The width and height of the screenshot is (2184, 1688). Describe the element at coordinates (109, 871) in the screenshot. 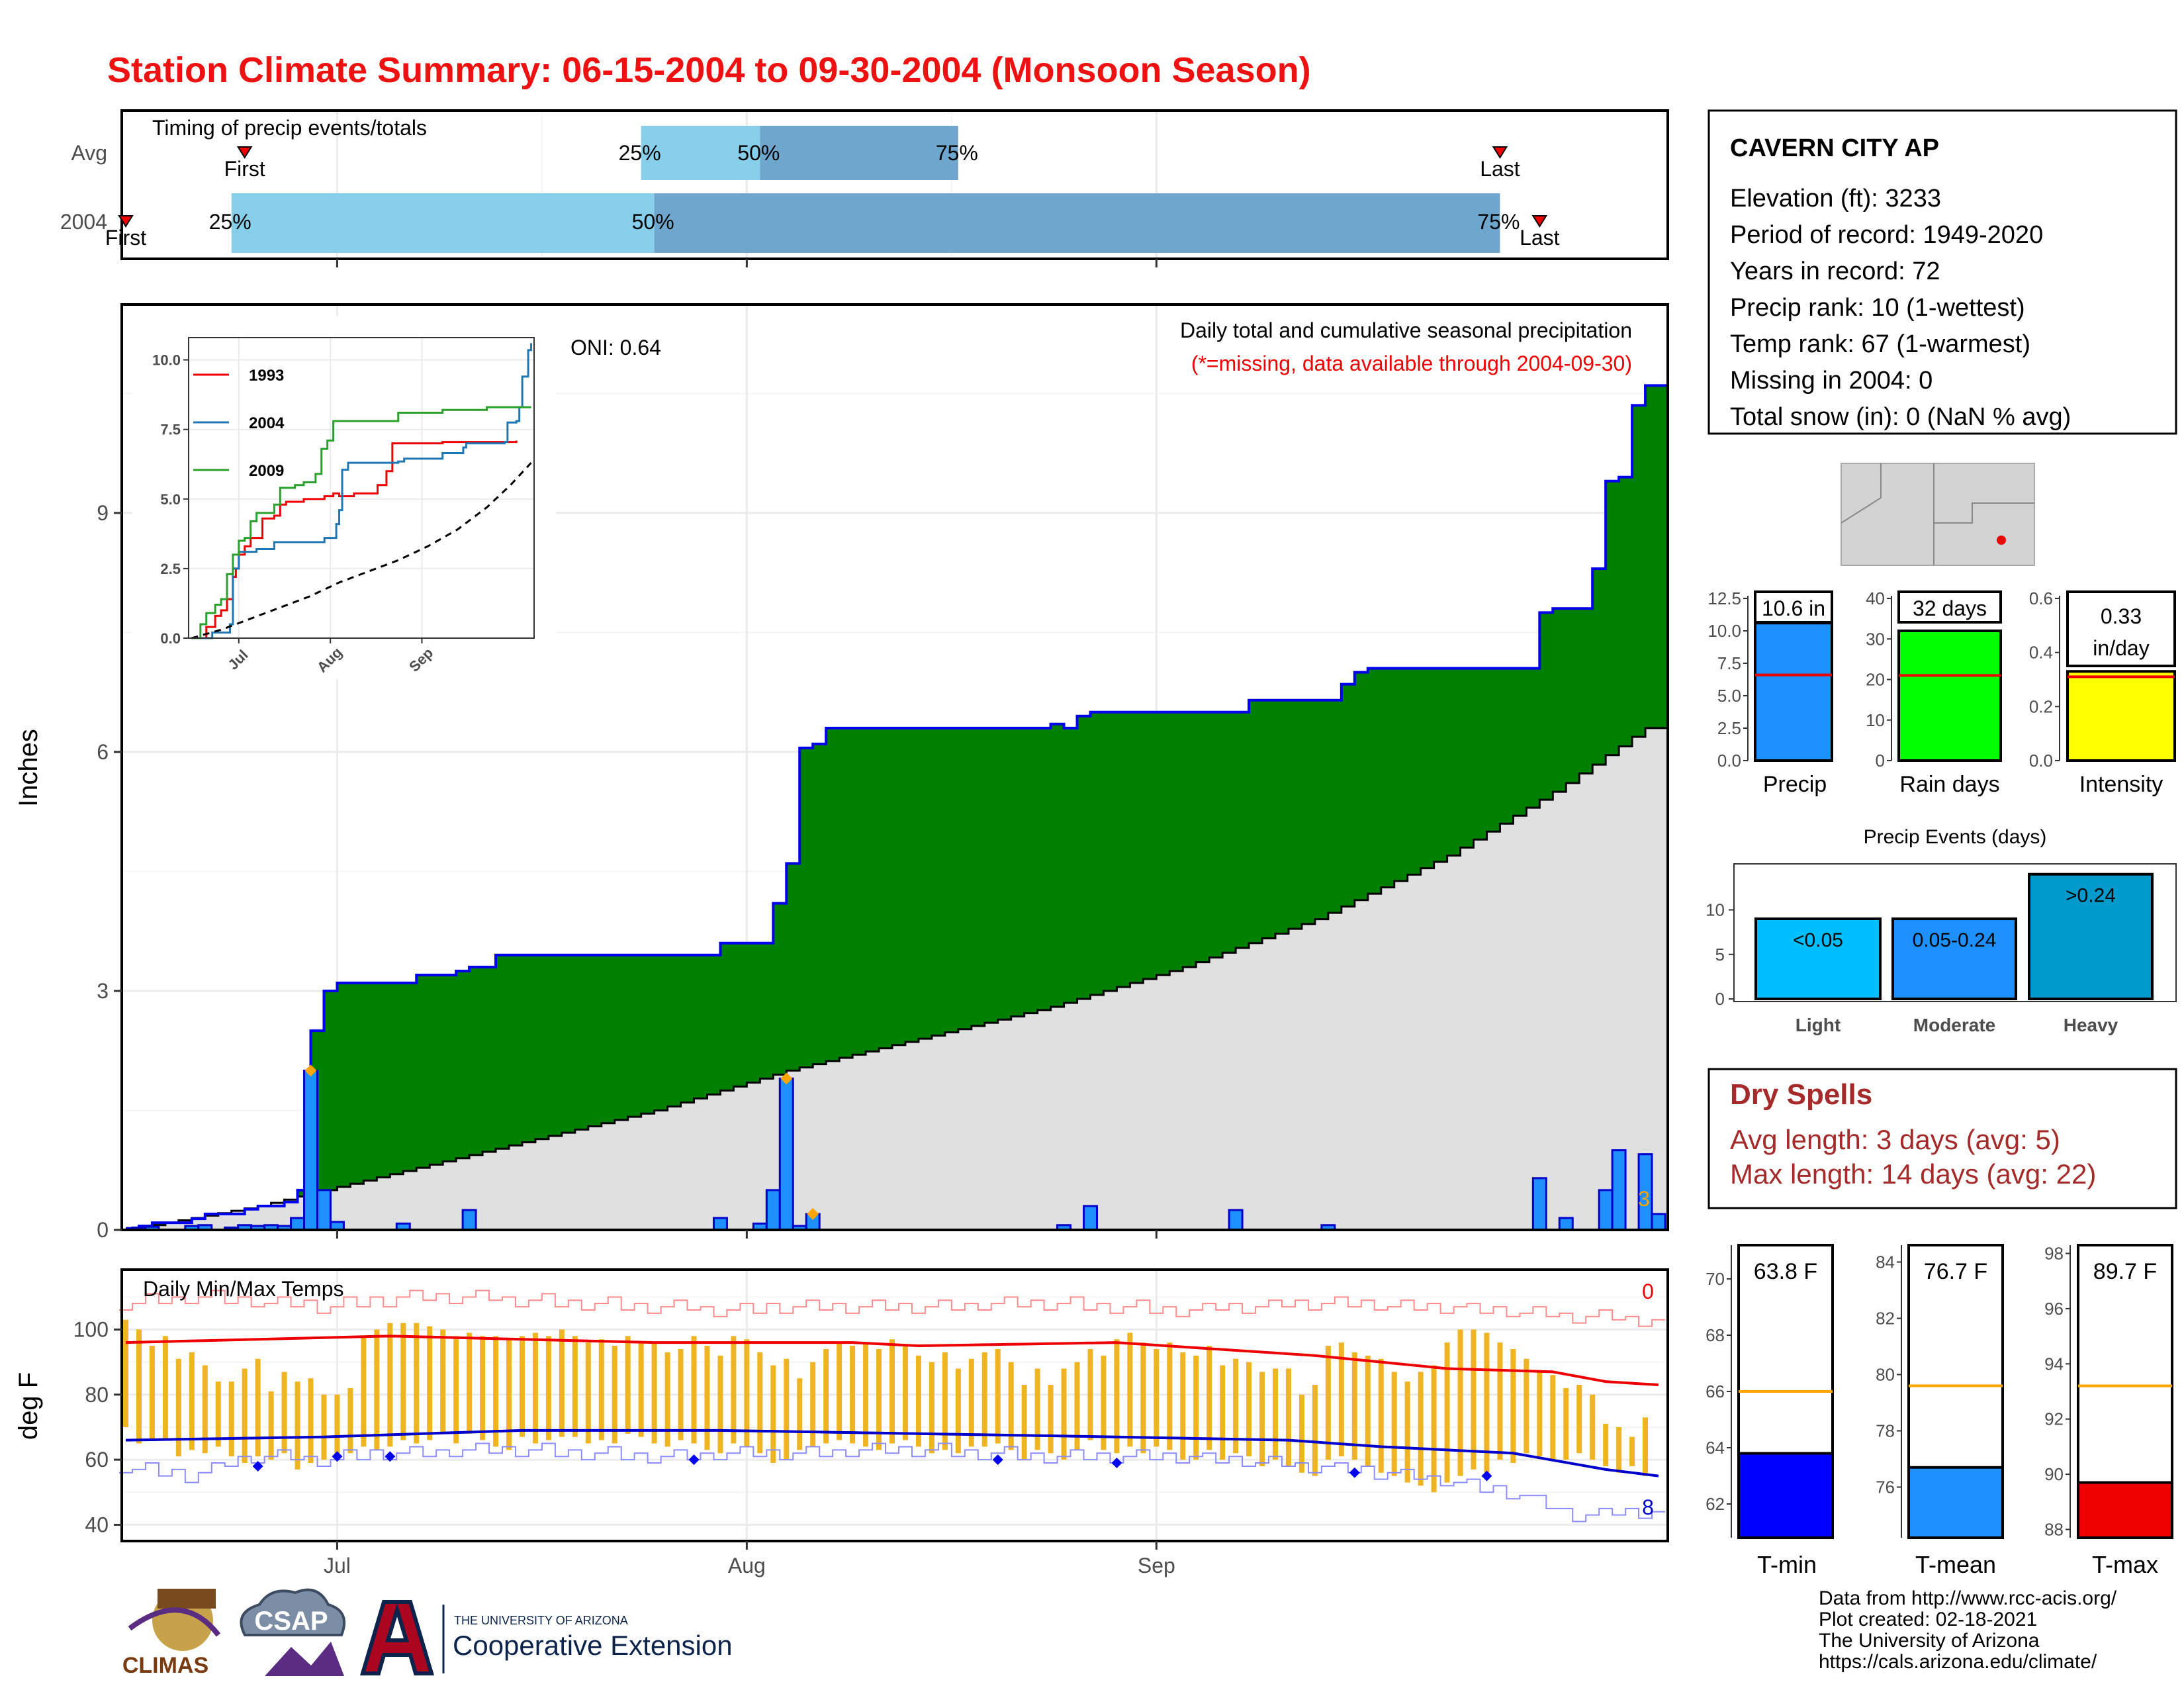

I see `precip-y-axis: 0 3 6 9` at that location.